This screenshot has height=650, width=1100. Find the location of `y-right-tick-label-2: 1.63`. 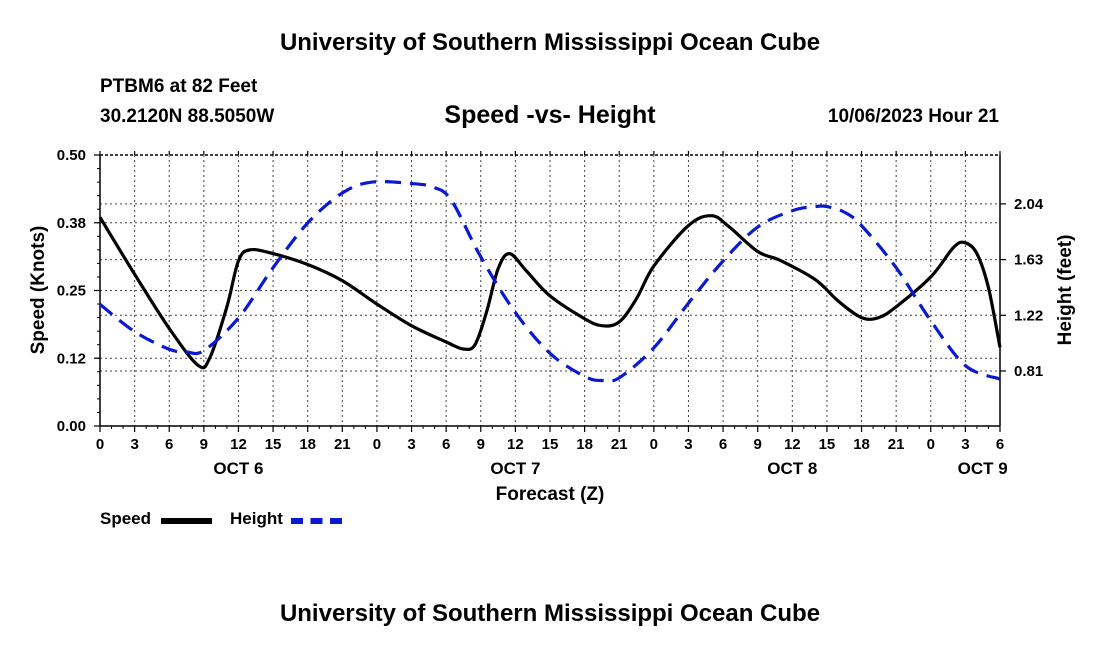

y-right-tick-label-2: 1.63 is located at coordinates (1028, 260).